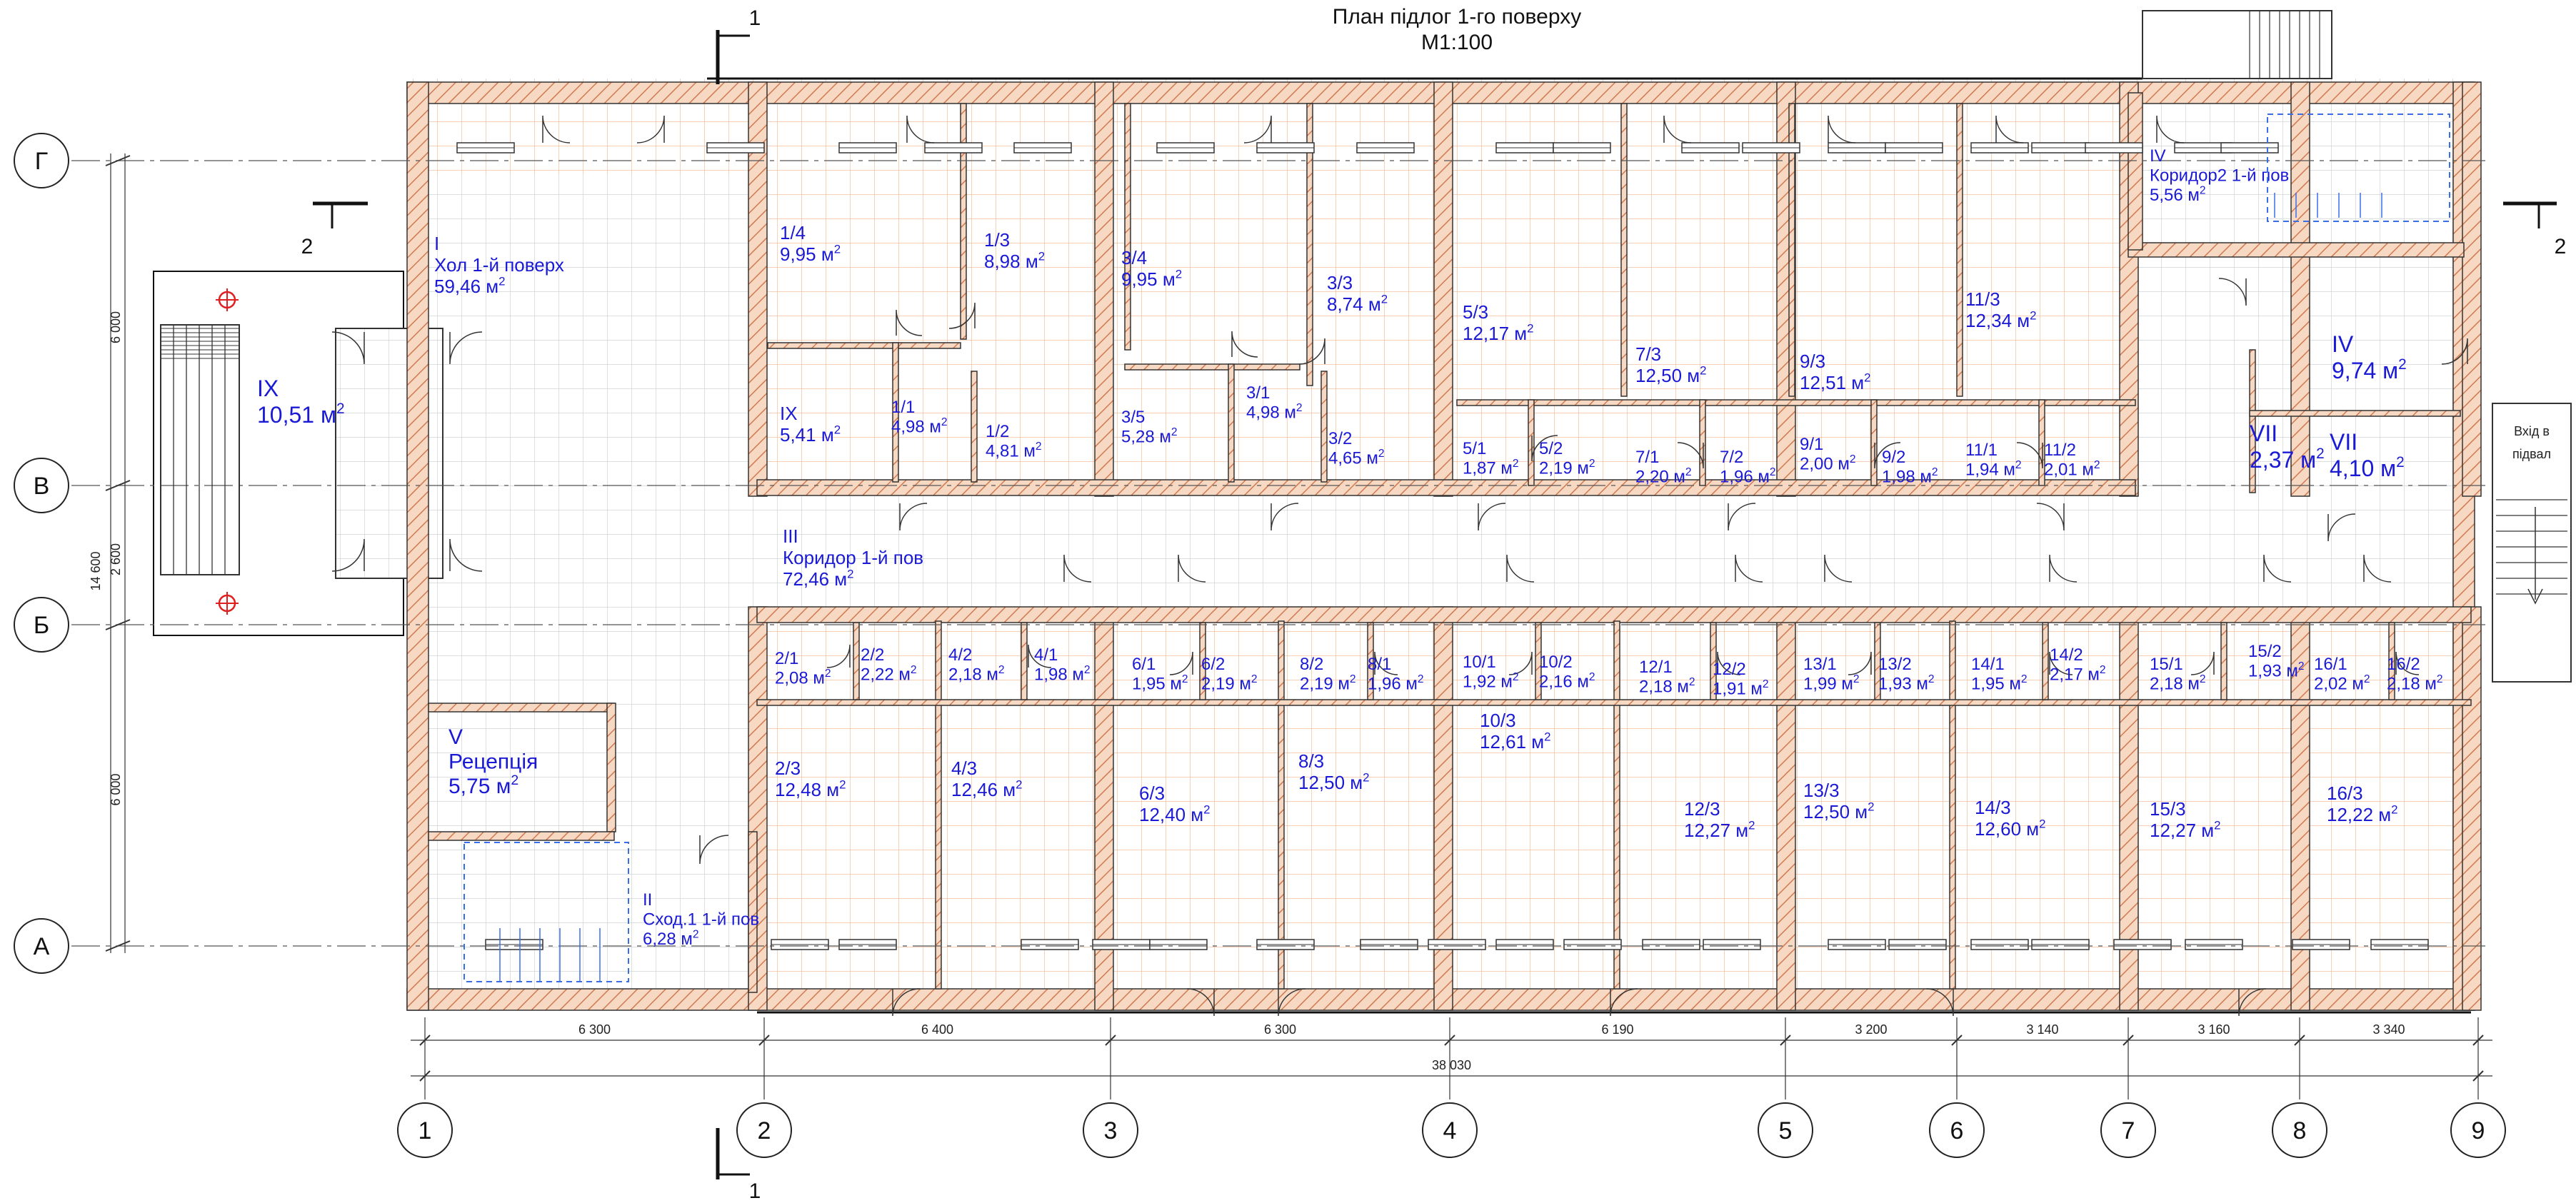  What do you see at coordinates (1871, 1029) in the screenshot?
I see `dim-span-4: 3 200` at bounding box center [1871, 1029].